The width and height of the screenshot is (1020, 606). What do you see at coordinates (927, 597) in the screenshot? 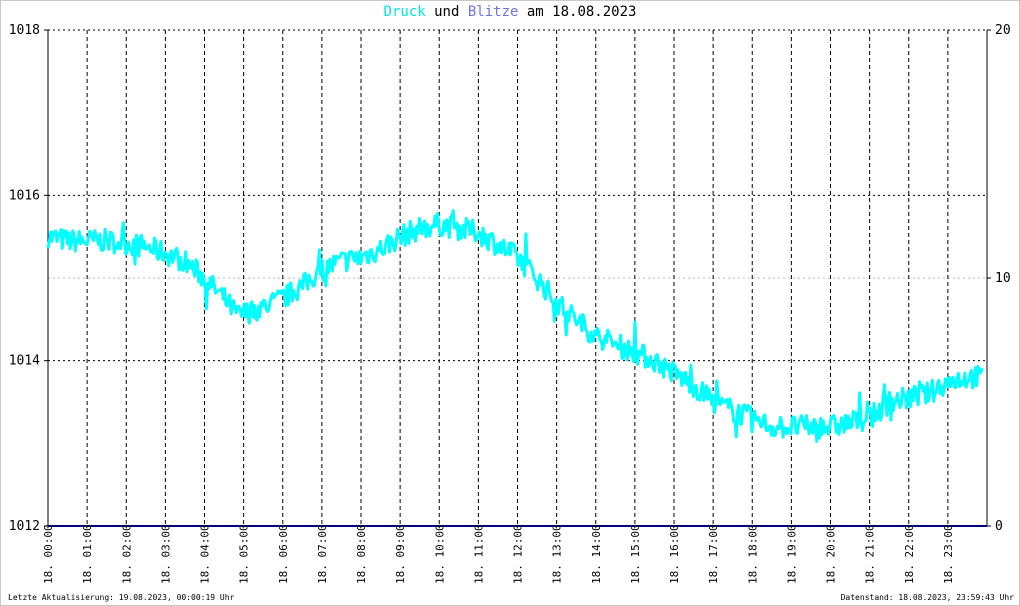
I see `data-status-text: Datenstand: 18.08.2023, 23:59:43 Uhr` at bounding box center [927, 597].